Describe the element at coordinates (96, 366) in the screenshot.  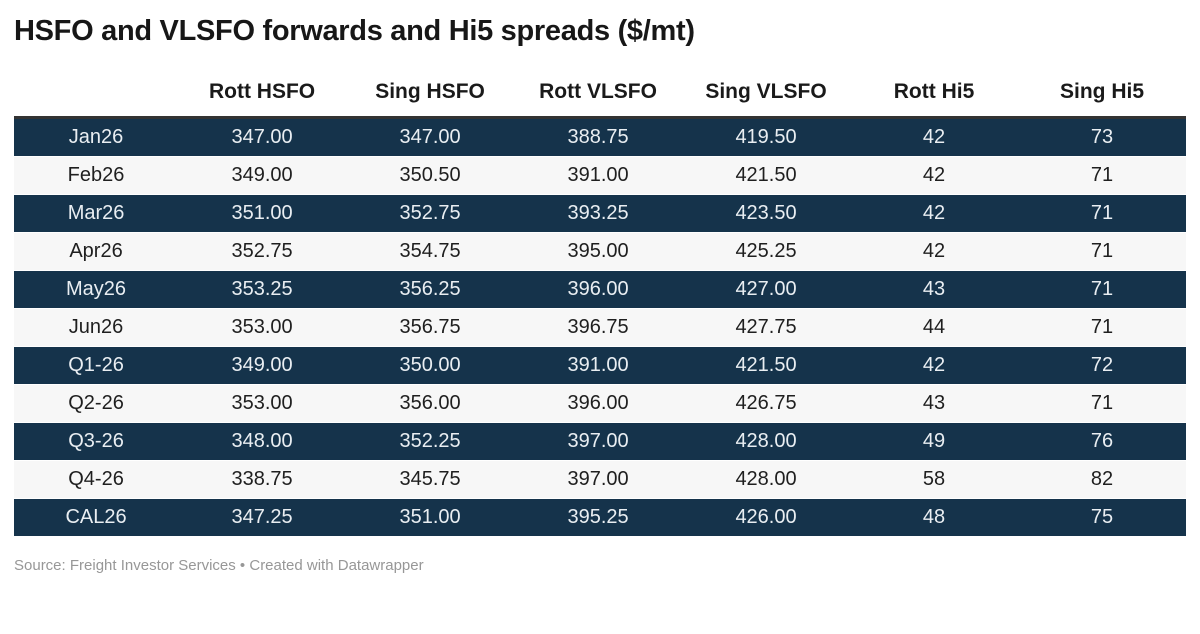
I see `row-label: Q1-26` at that location.